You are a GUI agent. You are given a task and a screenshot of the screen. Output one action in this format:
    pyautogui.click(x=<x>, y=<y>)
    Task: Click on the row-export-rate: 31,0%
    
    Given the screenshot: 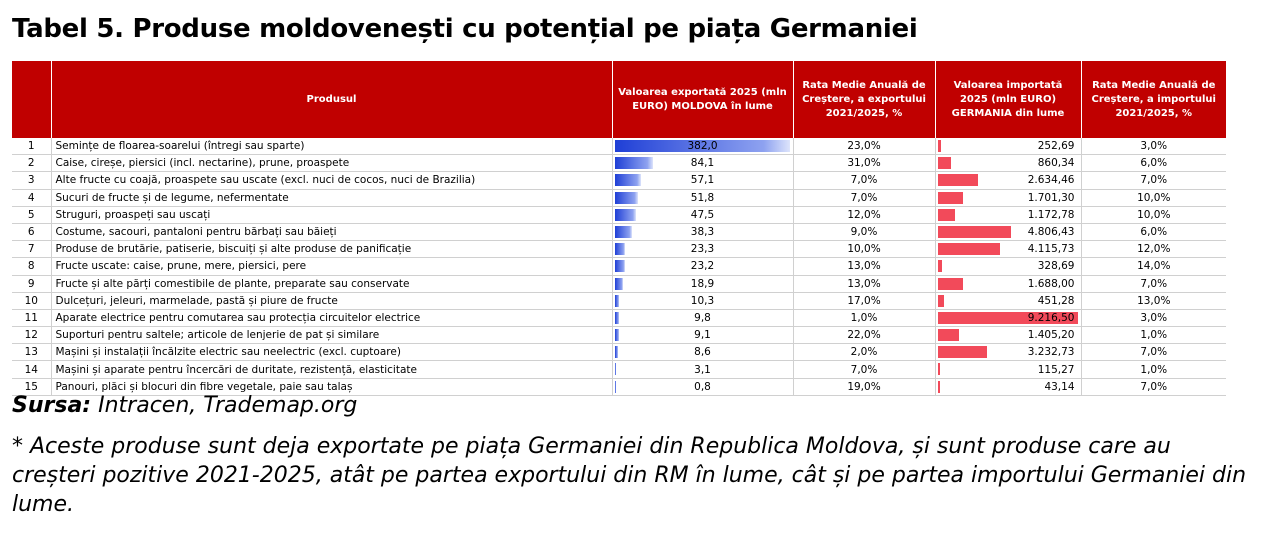 What is the action you would take?
    pyautogui.click(x=864, y=163)
    